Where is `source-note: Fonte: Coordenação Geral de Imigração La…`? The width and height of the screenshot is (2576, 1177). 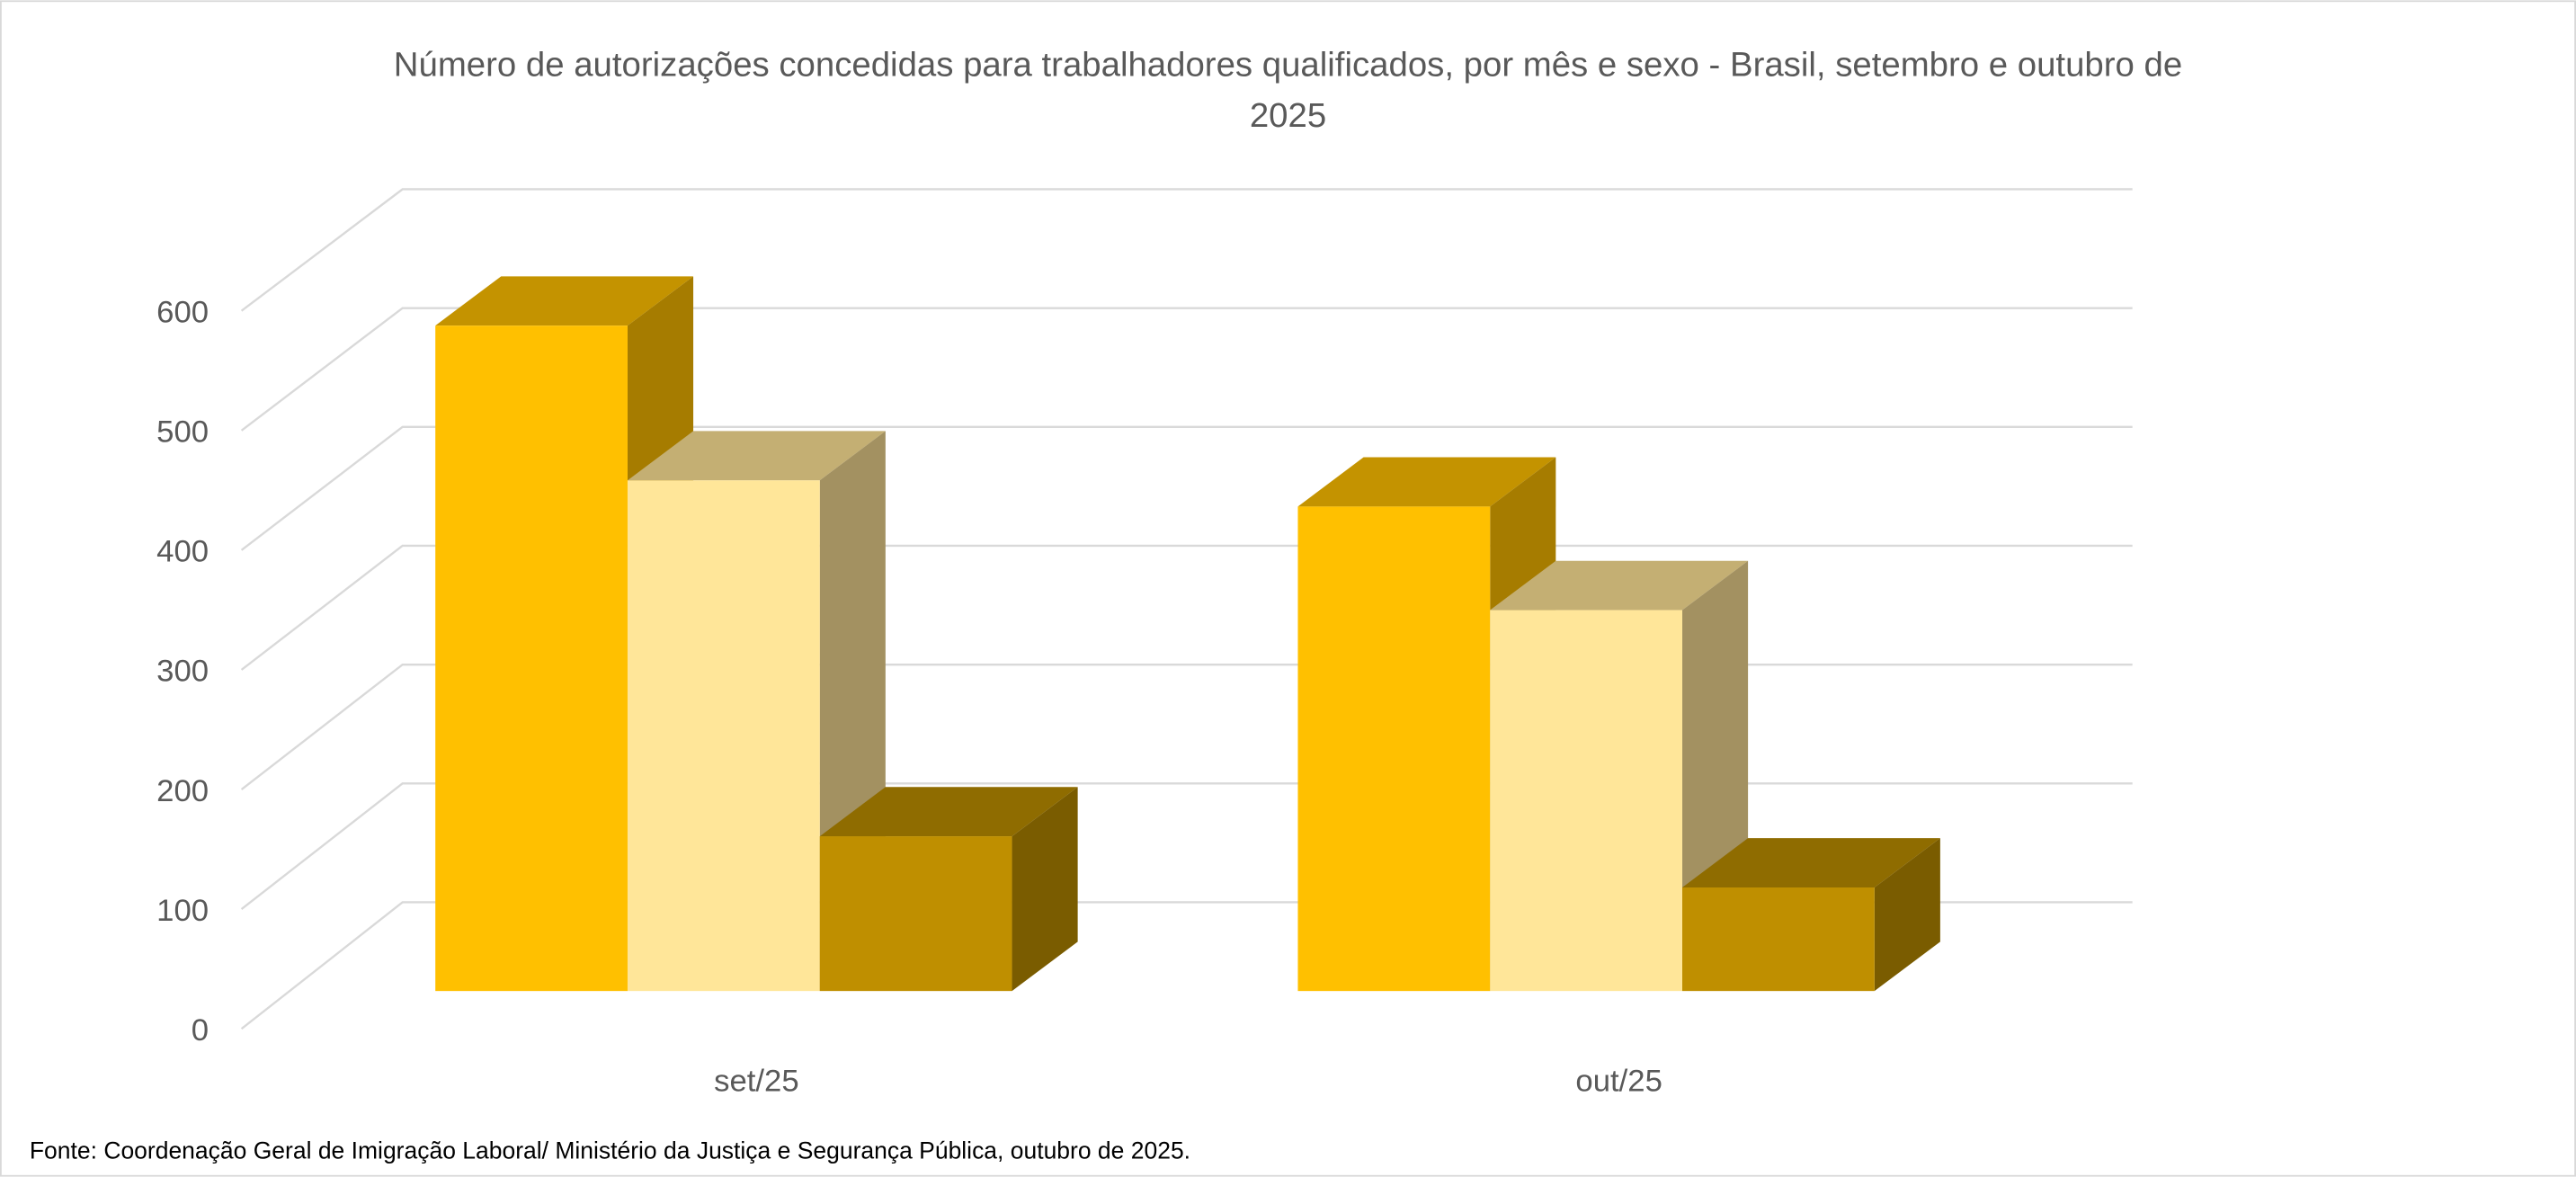
source-note: Fonte: Coordenação Geral de Imigração La… is located at coordinates (610, 1151).